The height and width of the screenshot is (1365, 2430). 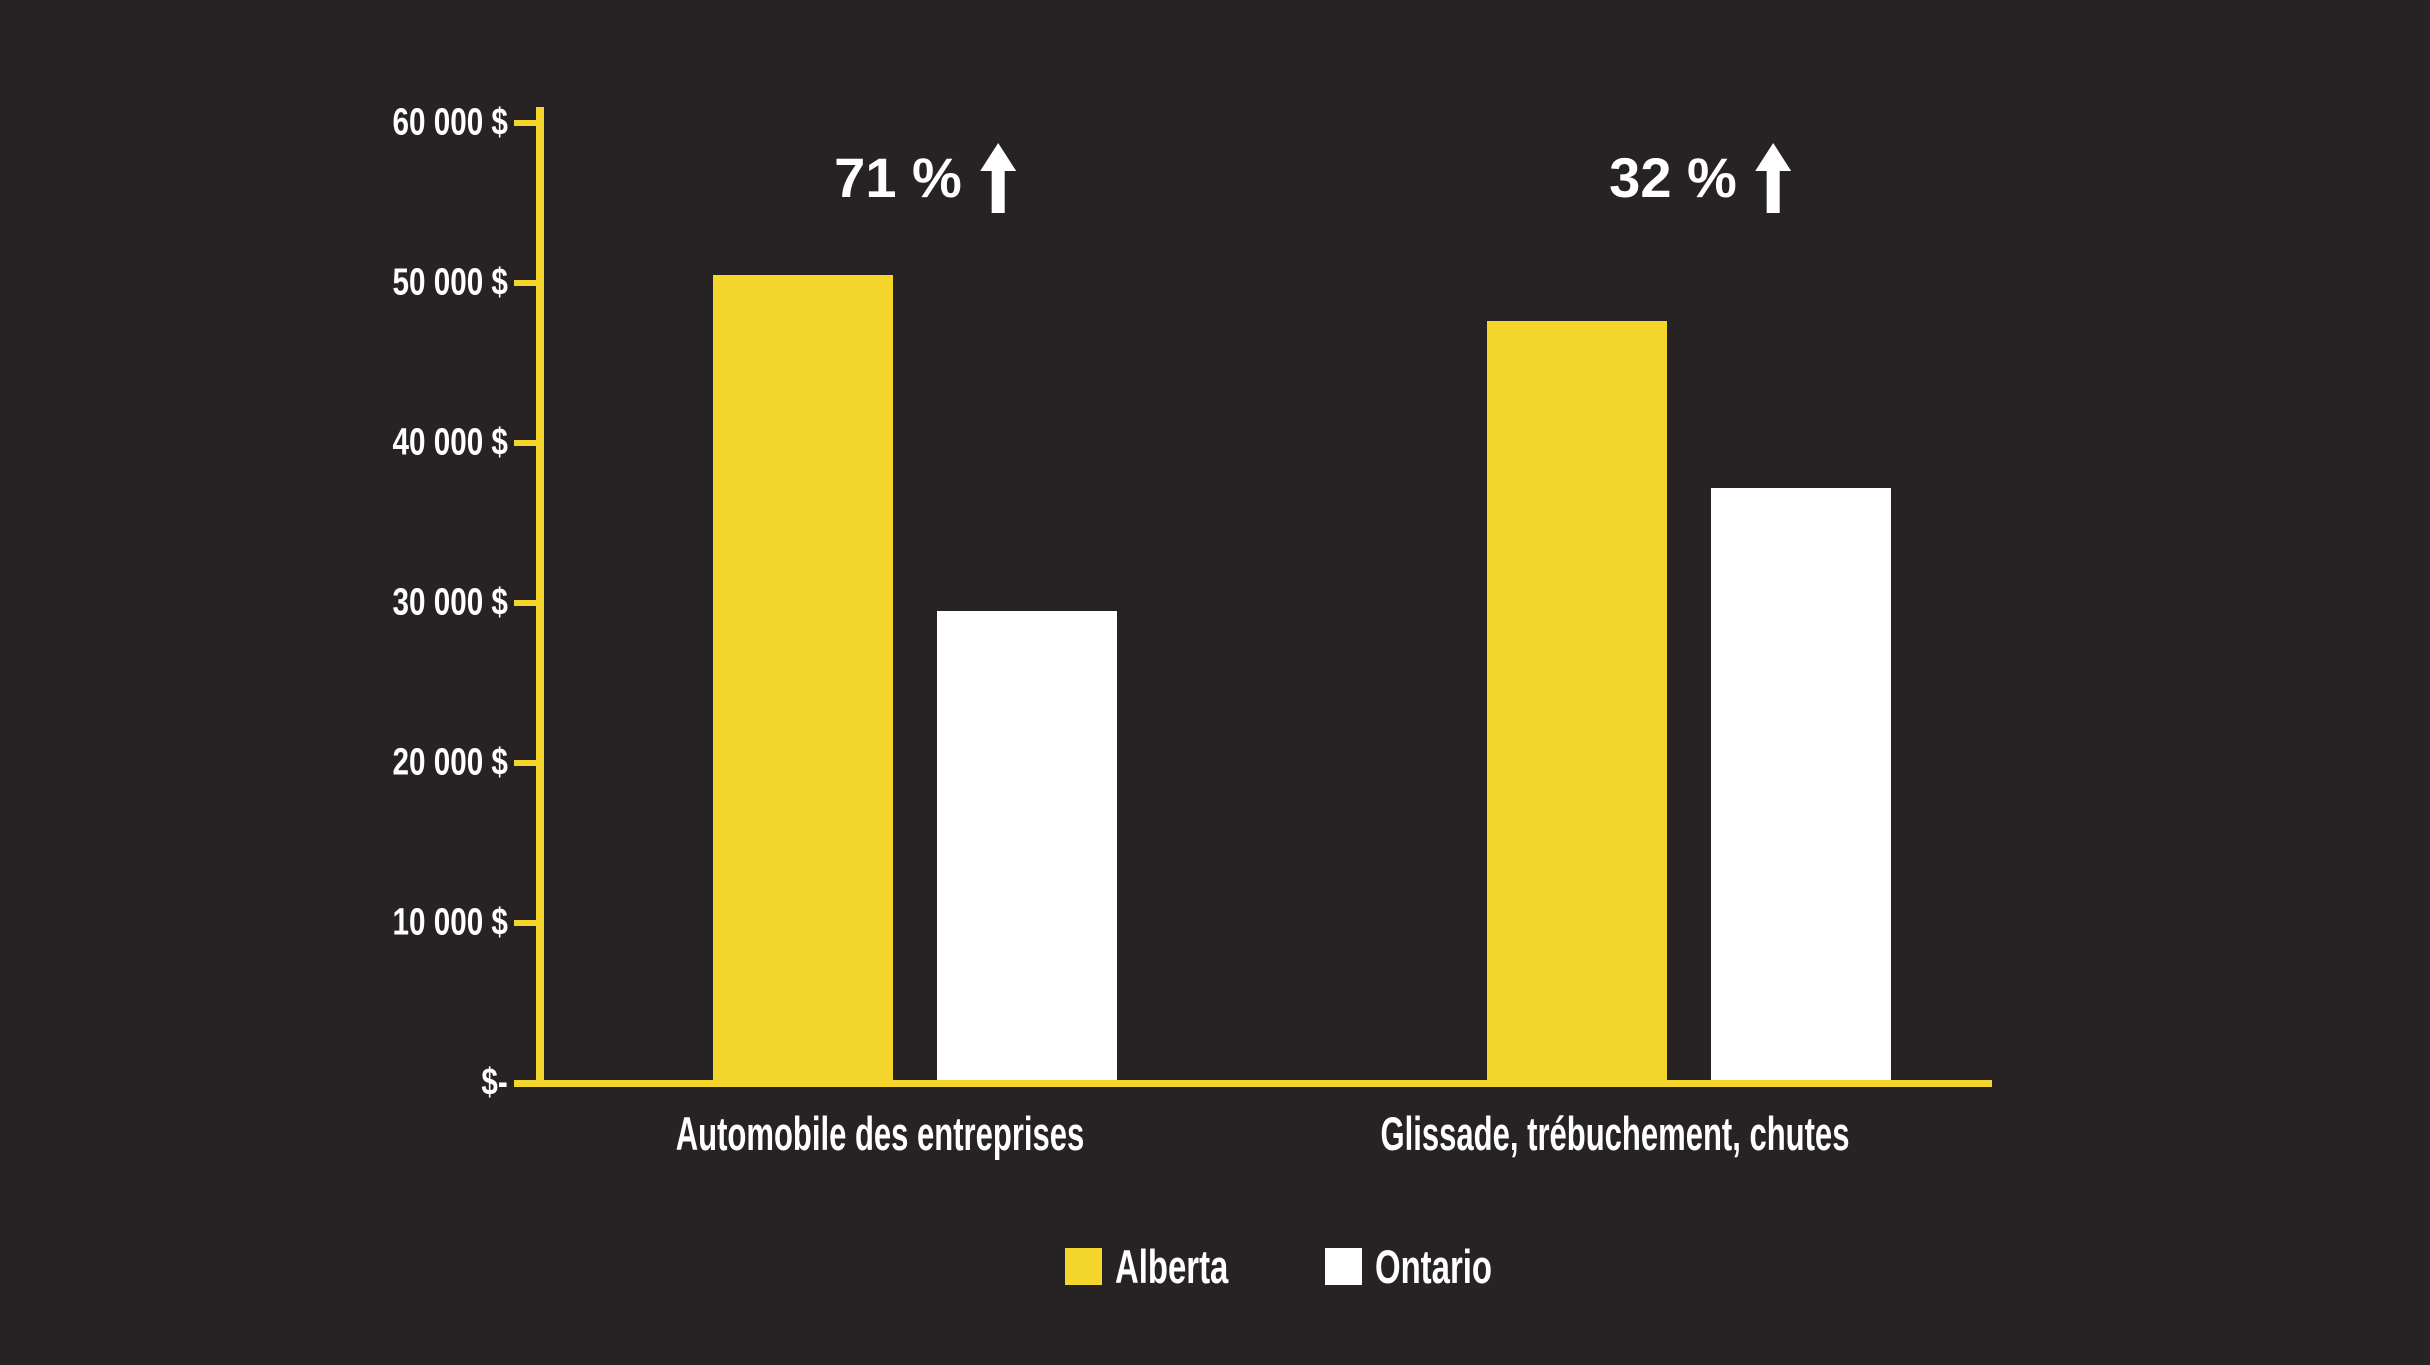 What do you see at coordinates (1343, 1266) in the screenshot?
I see `legend-swatch-ontario` at bounding box center [1343, 1266].